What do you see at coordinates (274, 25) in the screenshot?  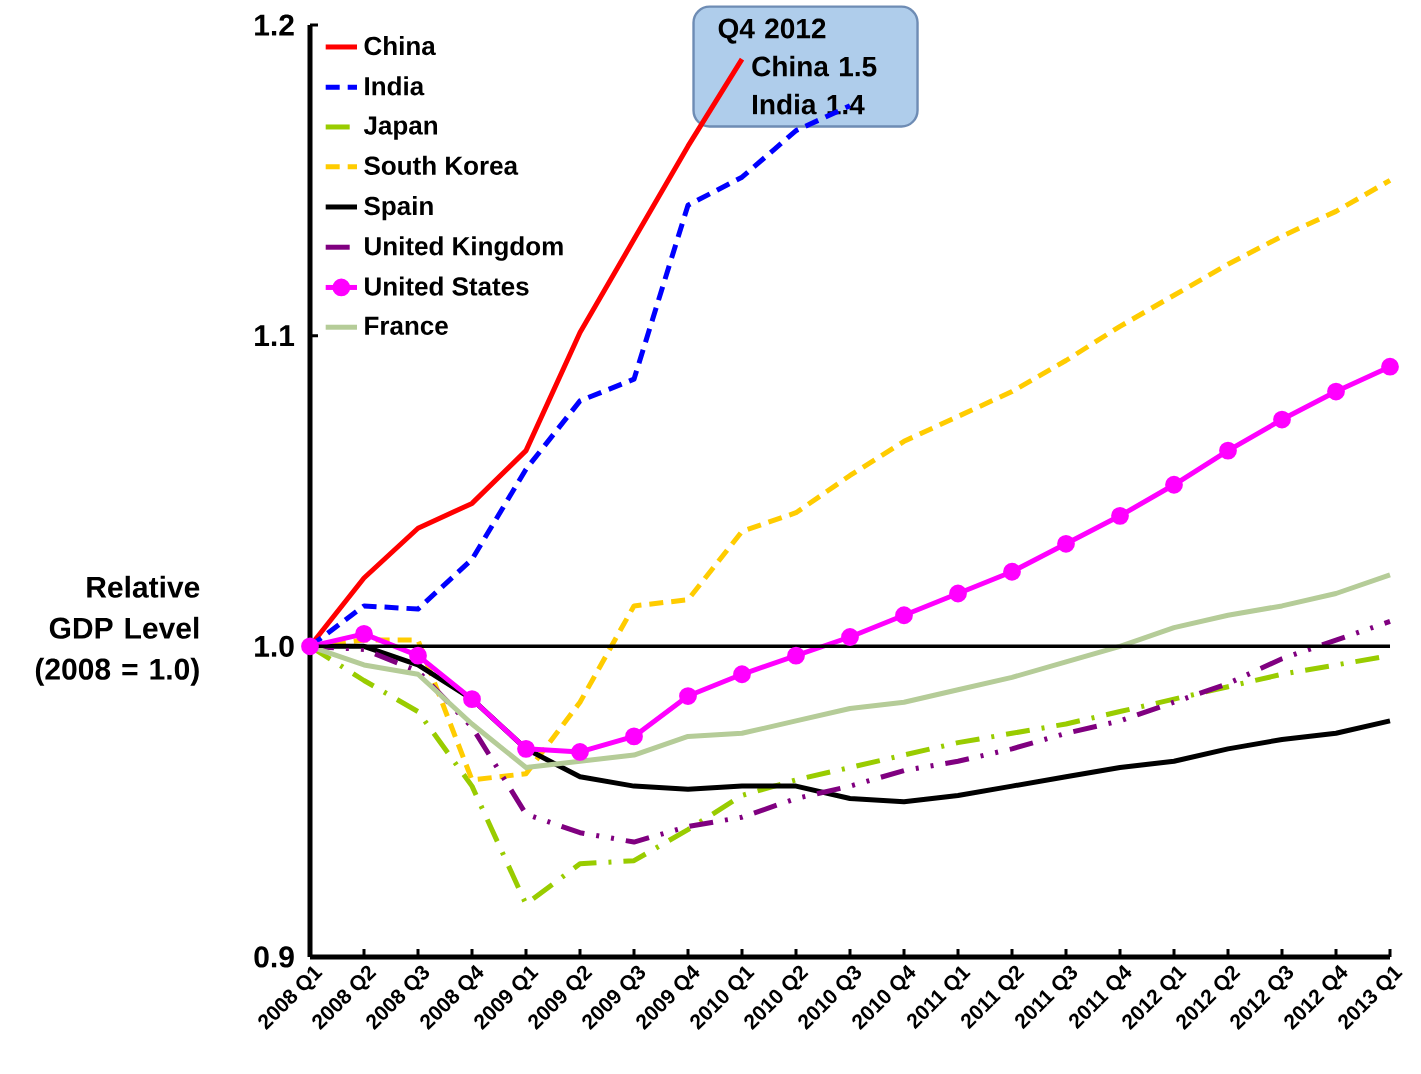 I see `y-tick-label: 1.2` at bounding box center [274, 25].